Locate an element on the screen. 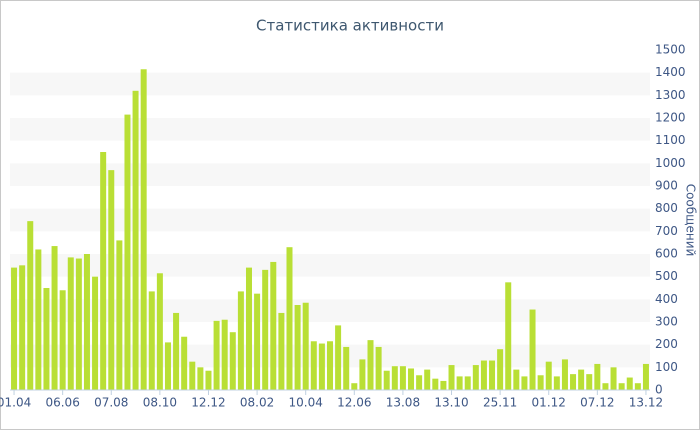 This screenshot has height=430, width=700. y-tick-label: 300 is located at coordinates (666, 322).